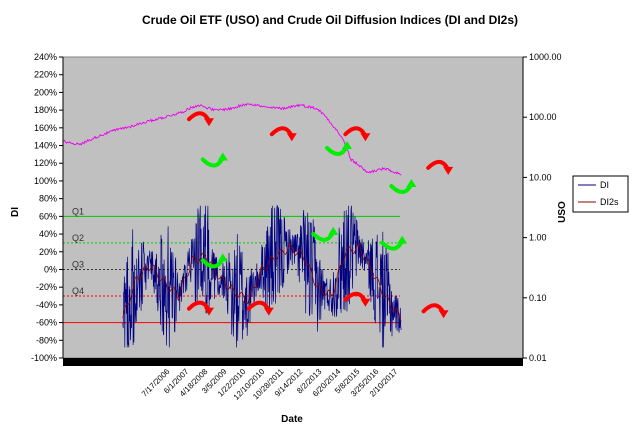 This screenshot has width=640, height=443. I want to click on y-tick-label: 20%, so click(48, 252).